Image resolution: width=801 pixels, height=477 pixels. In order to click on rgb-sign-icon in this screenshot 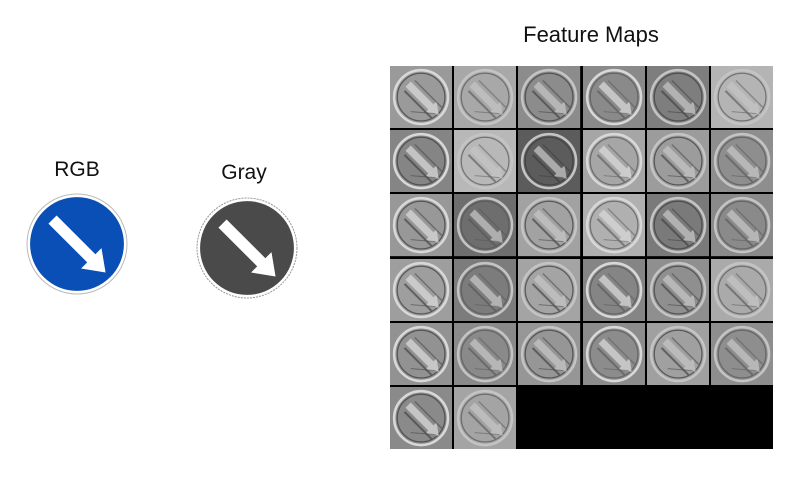, I will do `click(77, 244)`.